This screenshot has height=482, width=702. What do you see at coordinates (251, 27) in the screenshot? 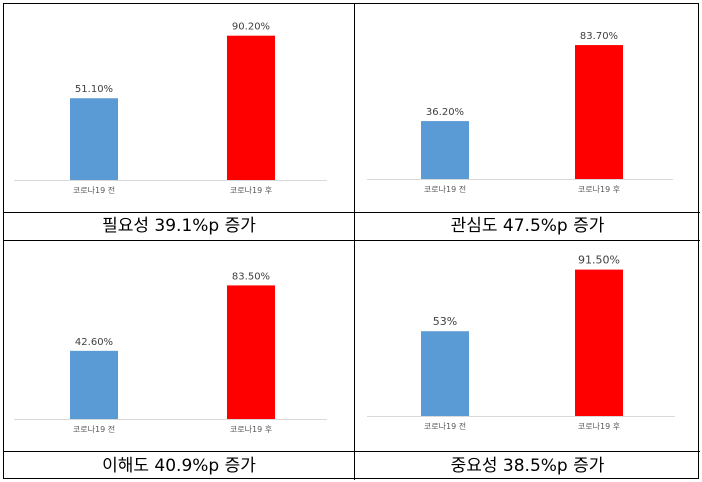
I see `value-label-after: 90.20%` at bounding box center [251, 27].